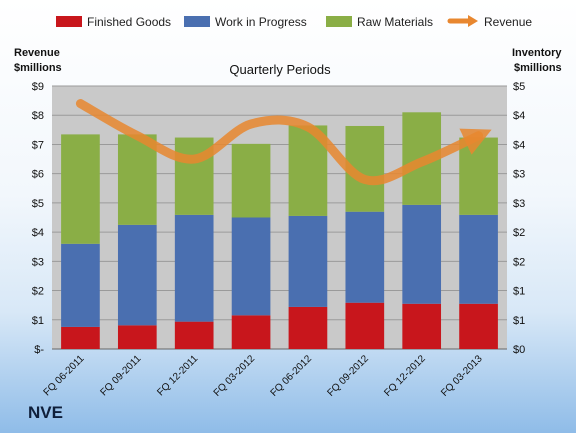 This screenshot has width=576, height=433. Describe the element at coordinates (38, 145) in the screenshot. I see `left-tick-label: $7` at that location.